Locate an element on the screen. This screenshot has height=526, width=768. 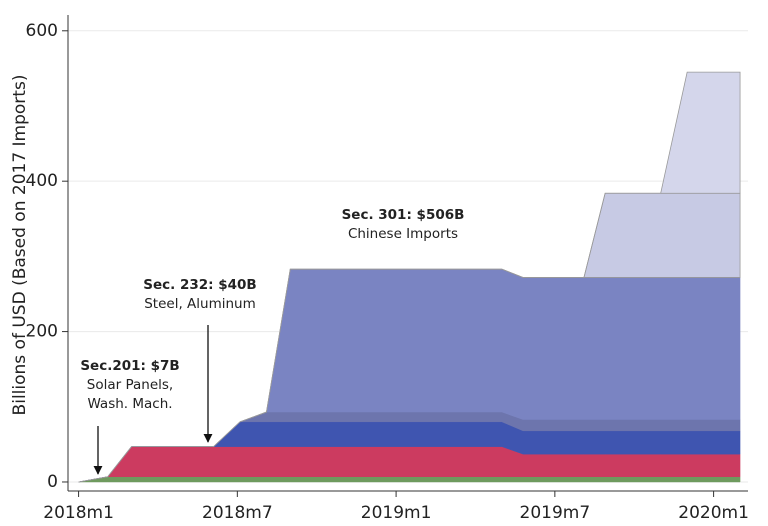
y-tick-label: 0 is located at coordinates (52, 482).